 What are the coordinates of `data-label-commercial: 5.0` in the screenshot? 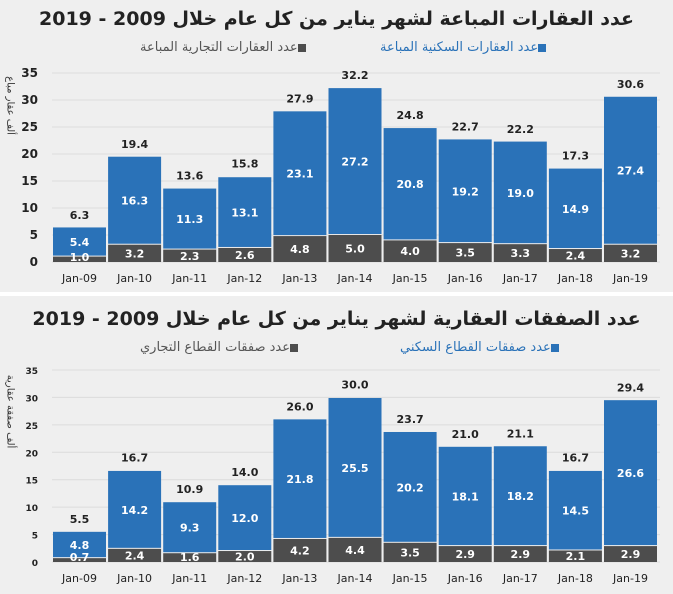 It's located at (355, 249).